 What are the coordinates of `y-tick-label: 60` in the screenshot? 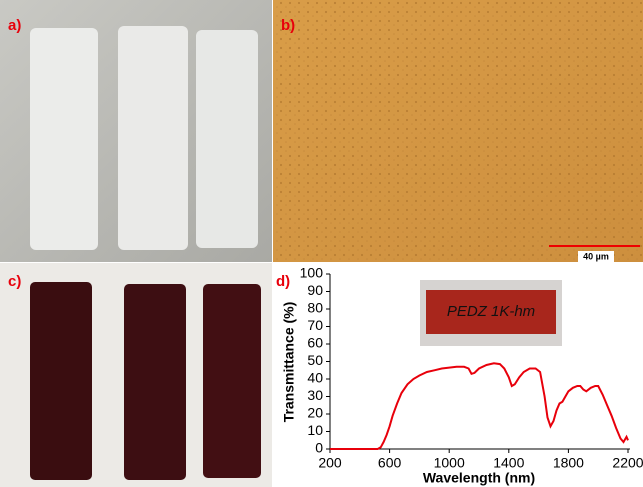 It's located at (315, 343).